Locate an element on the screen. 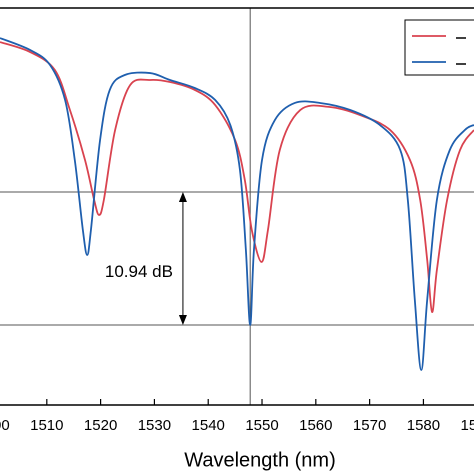  x-tick-label: 1570 is located at coordinates (369, 425).